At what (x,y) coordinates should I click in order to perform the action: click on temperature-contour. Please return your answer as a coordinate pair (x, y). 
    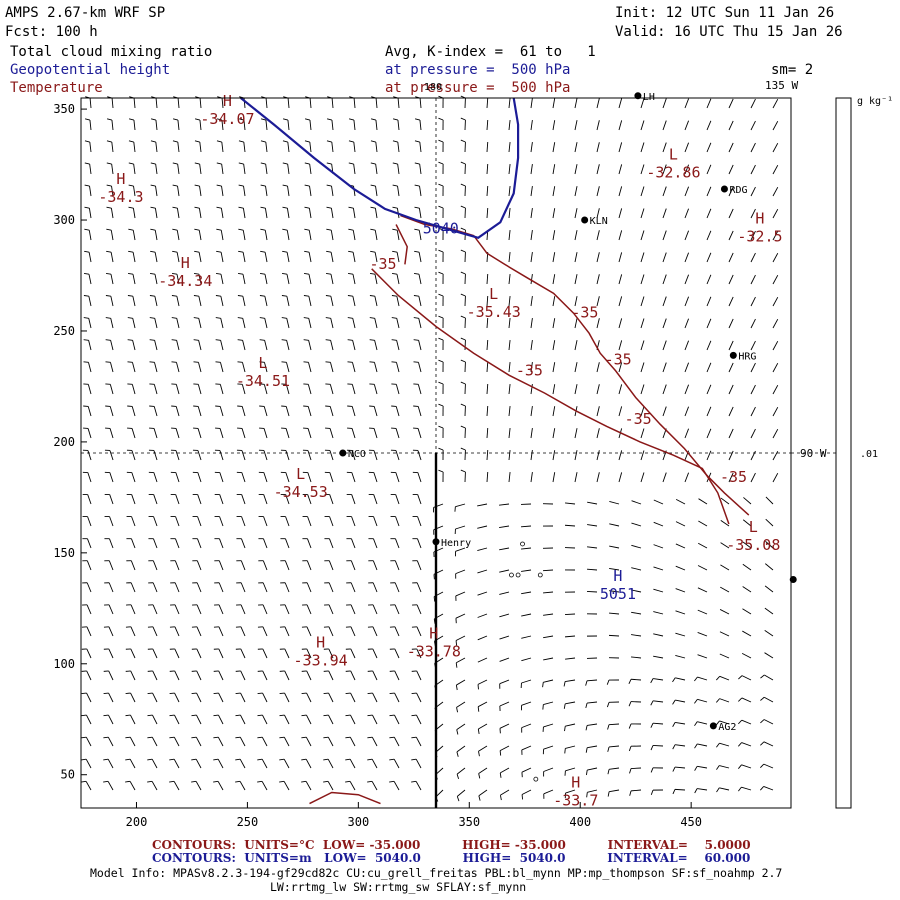
    Looking at the image, I should click on (550, 396).